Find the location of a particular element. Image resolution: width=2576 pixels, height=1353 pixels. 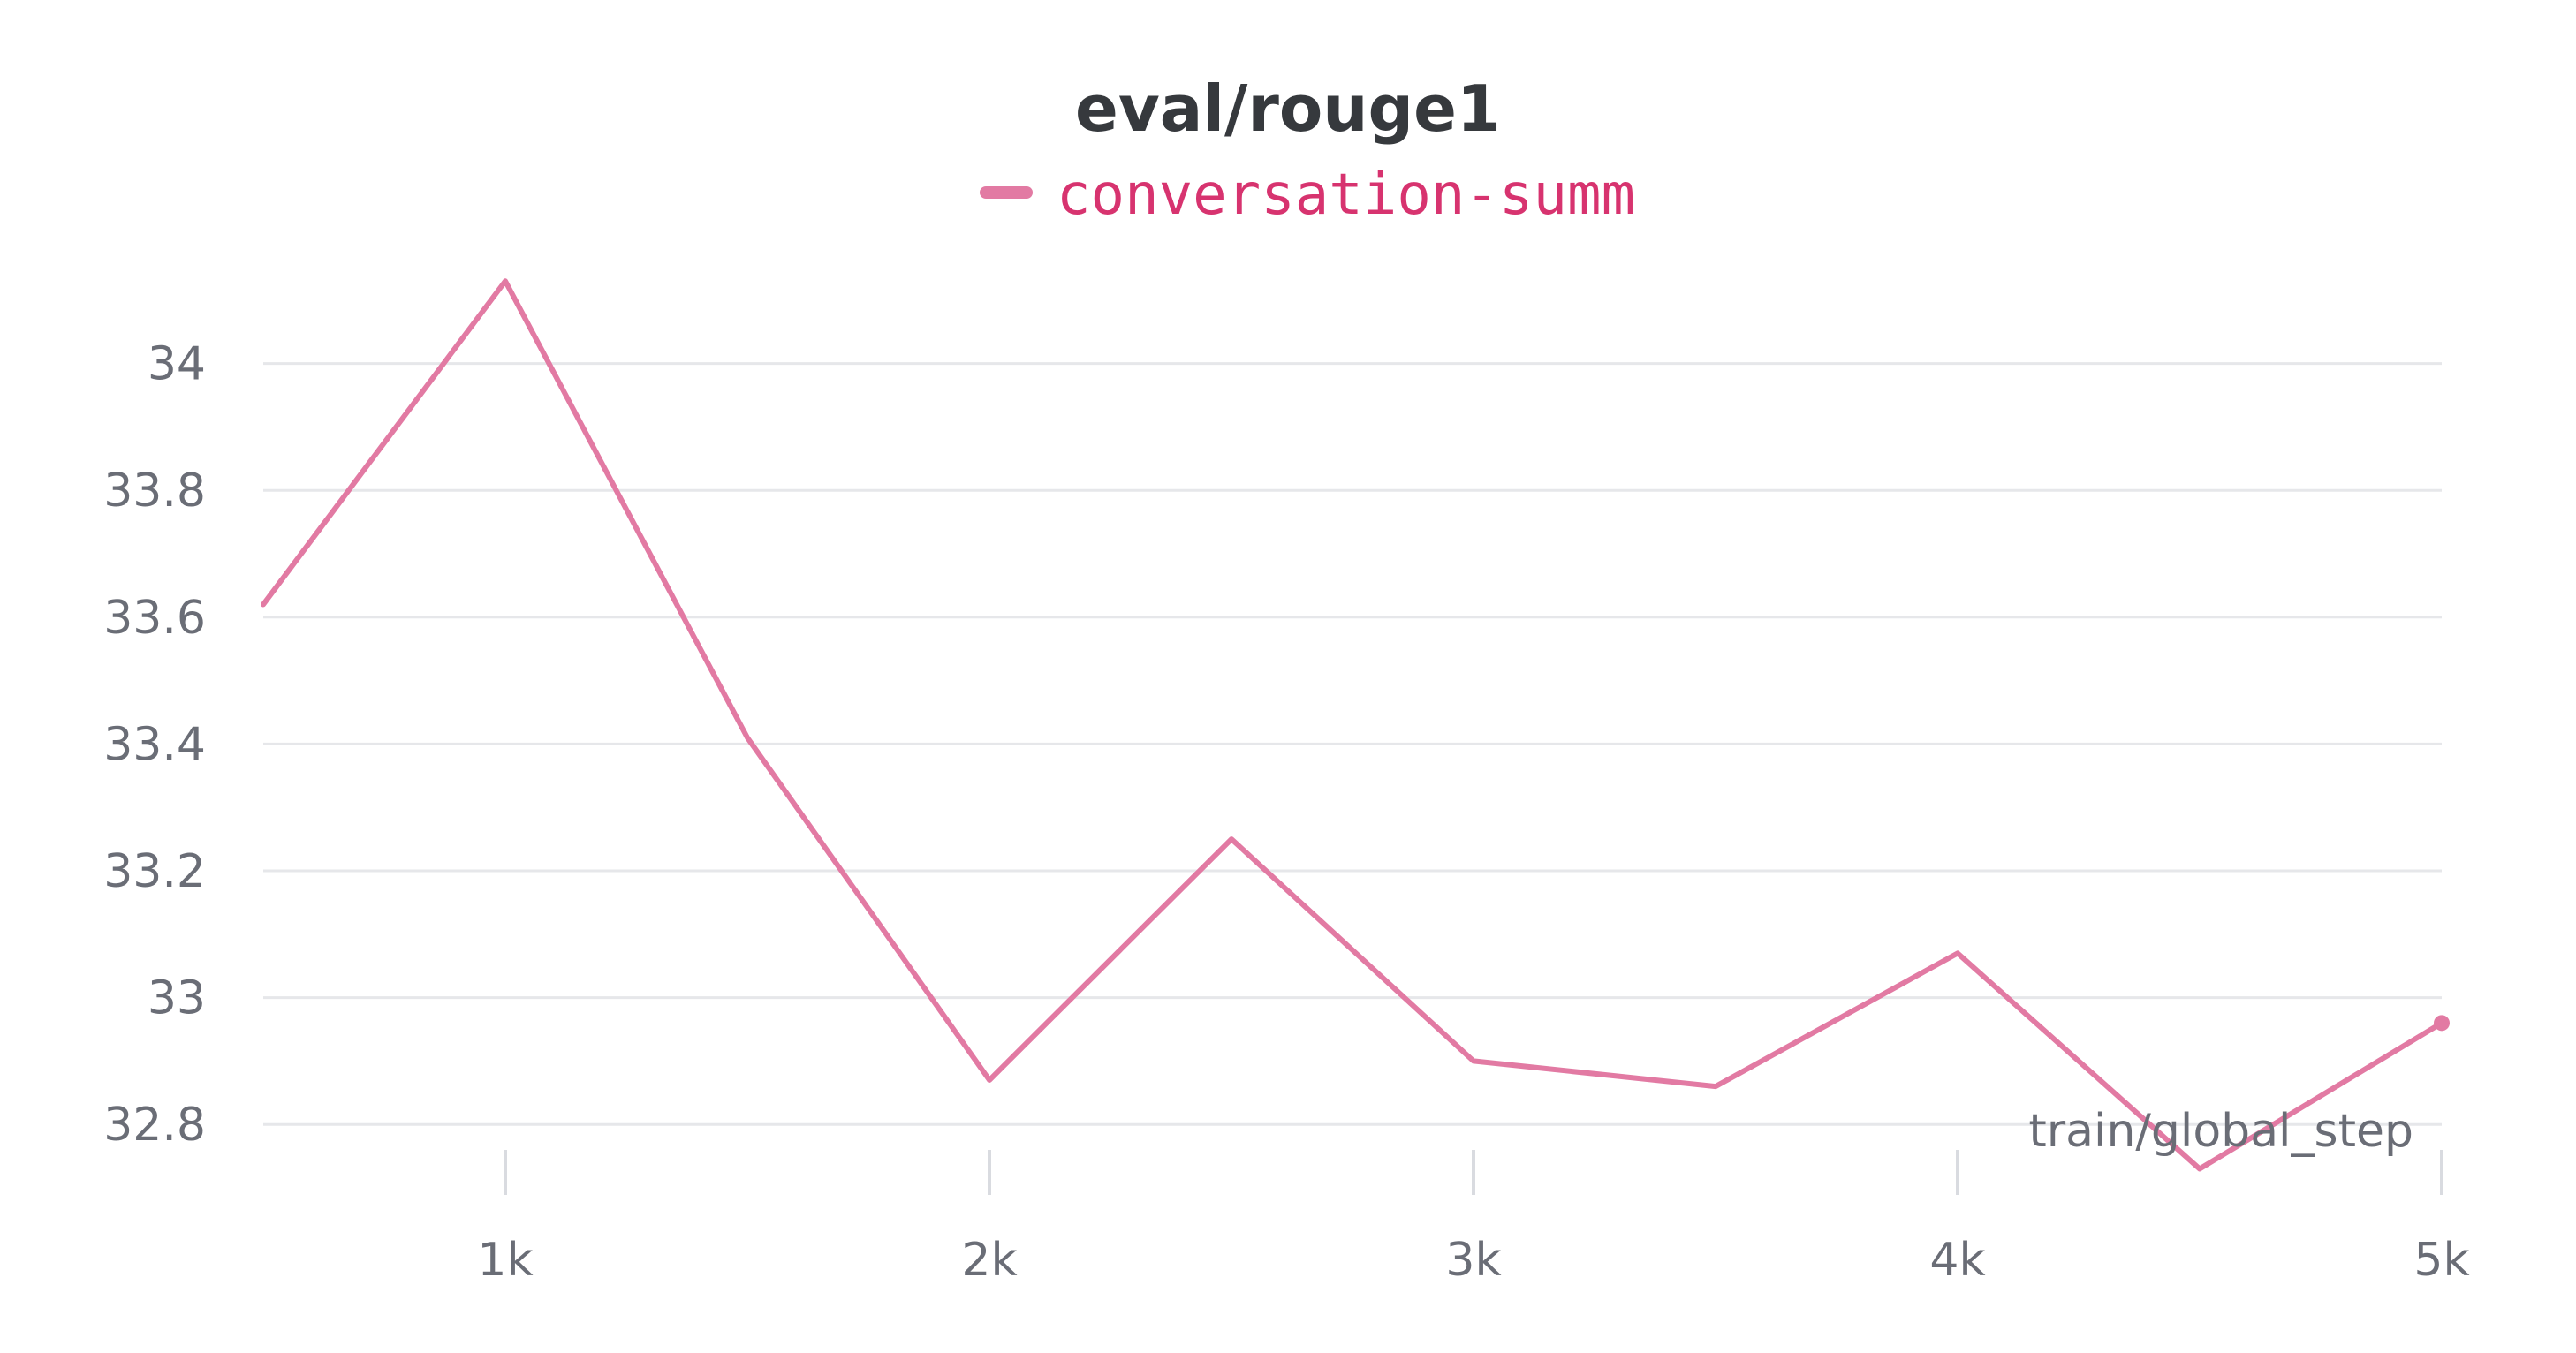

y-axis-ticks: 32.8 33 33.2 33.4 33.6 33.8 34 is located at coordinates (155, 745).